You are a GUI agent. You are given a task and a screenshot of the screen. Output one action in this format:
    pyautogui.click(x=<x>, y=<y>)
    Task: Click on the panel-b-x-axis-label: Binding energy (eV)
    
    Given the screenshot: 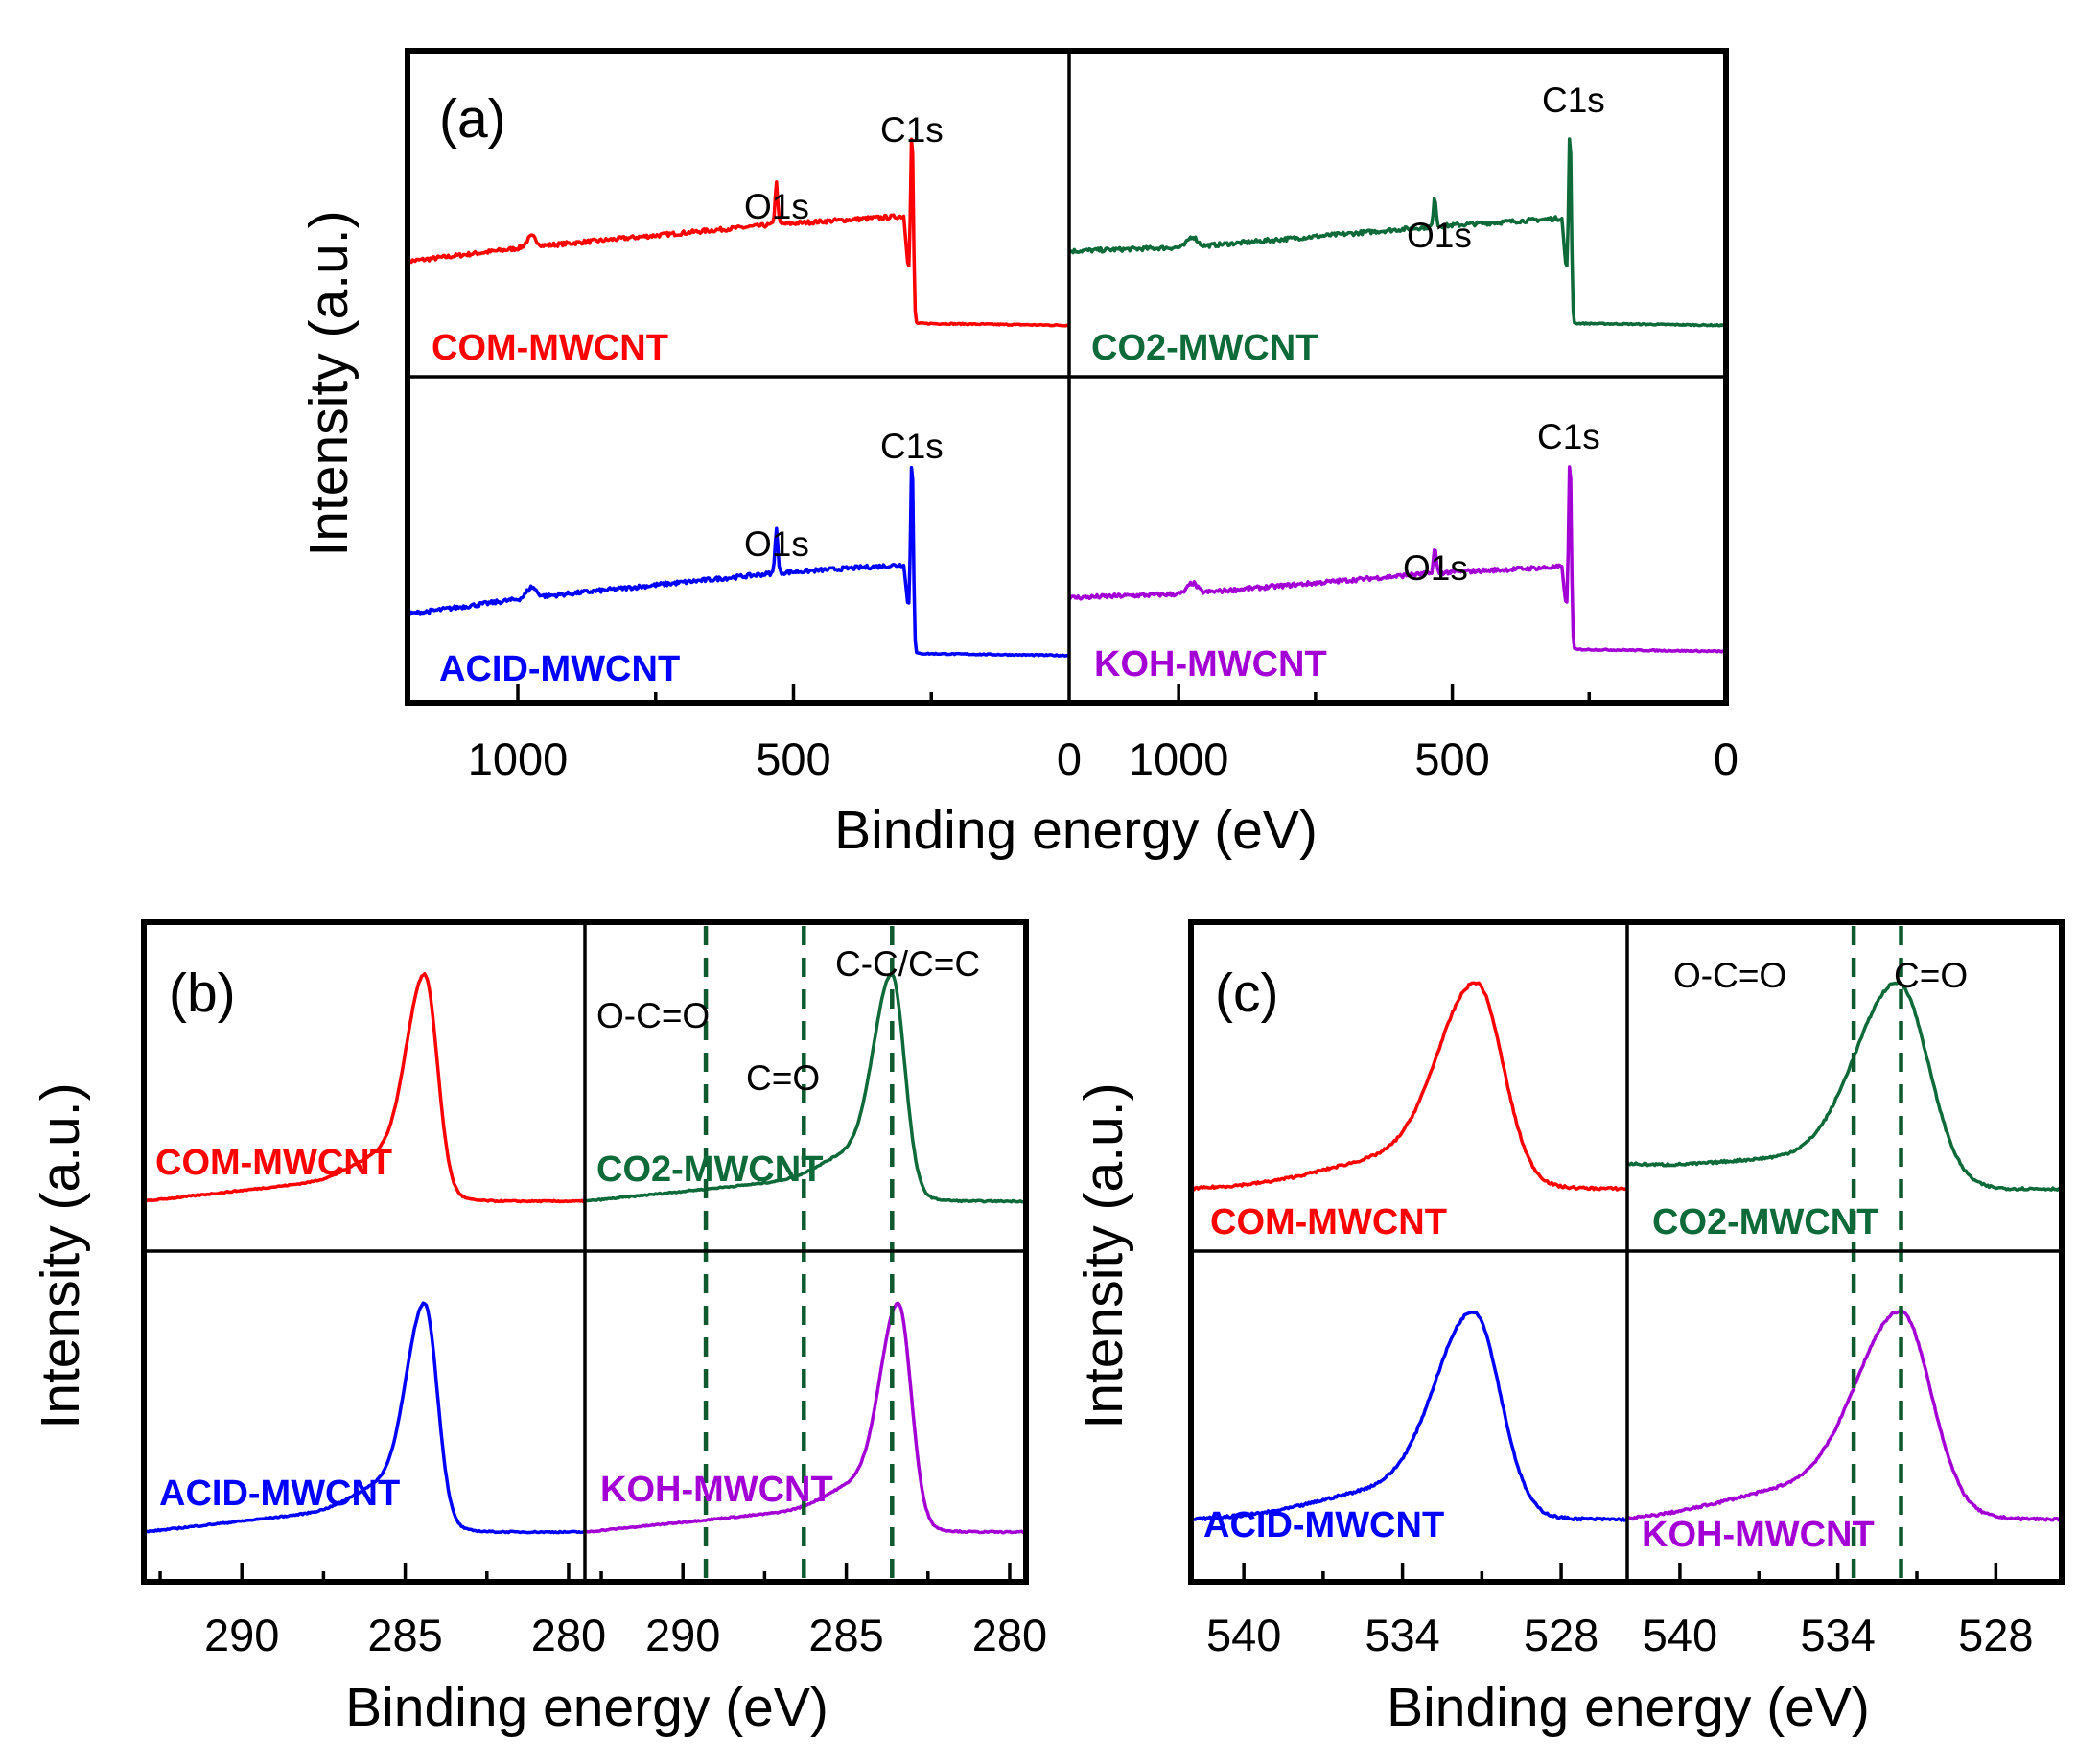 What is the action you would take?
    pyautogui.click(x=586, y=1707)
    